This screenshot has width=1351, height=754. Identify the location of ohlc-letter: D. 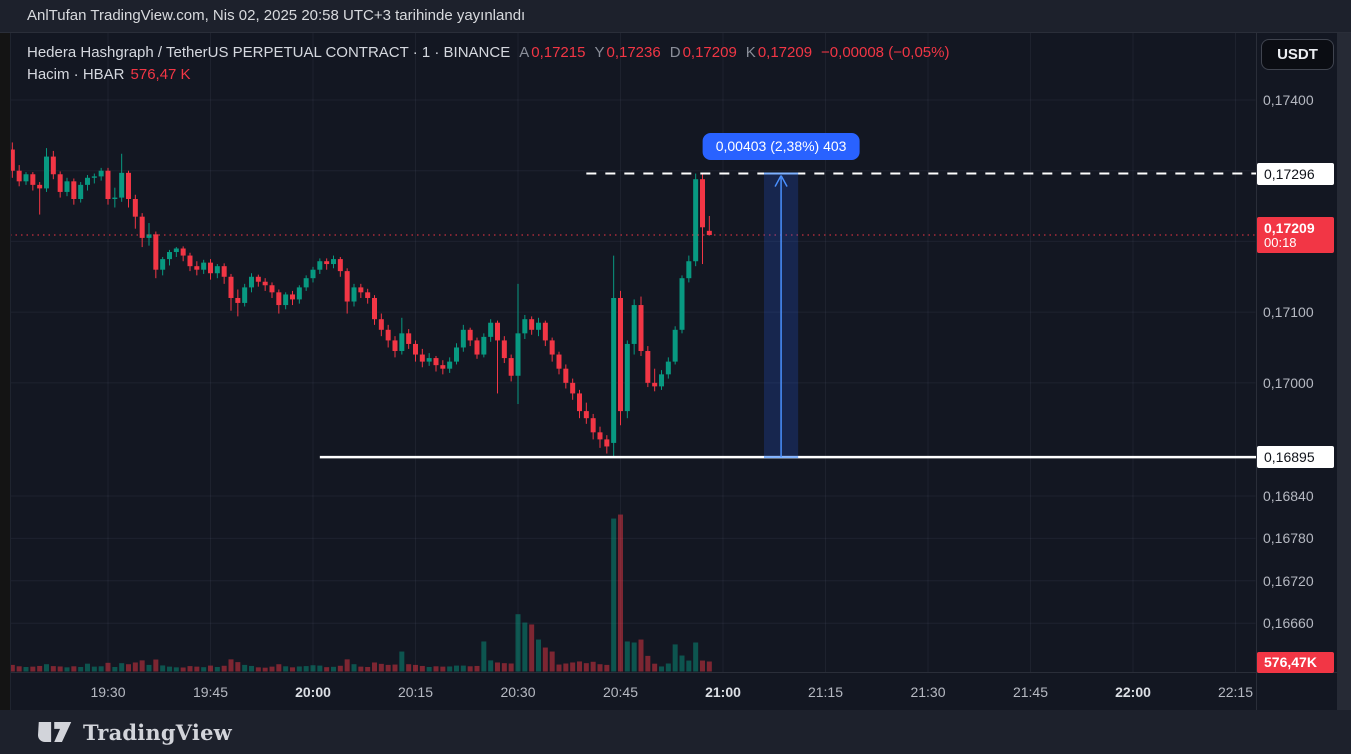
(675, 52).